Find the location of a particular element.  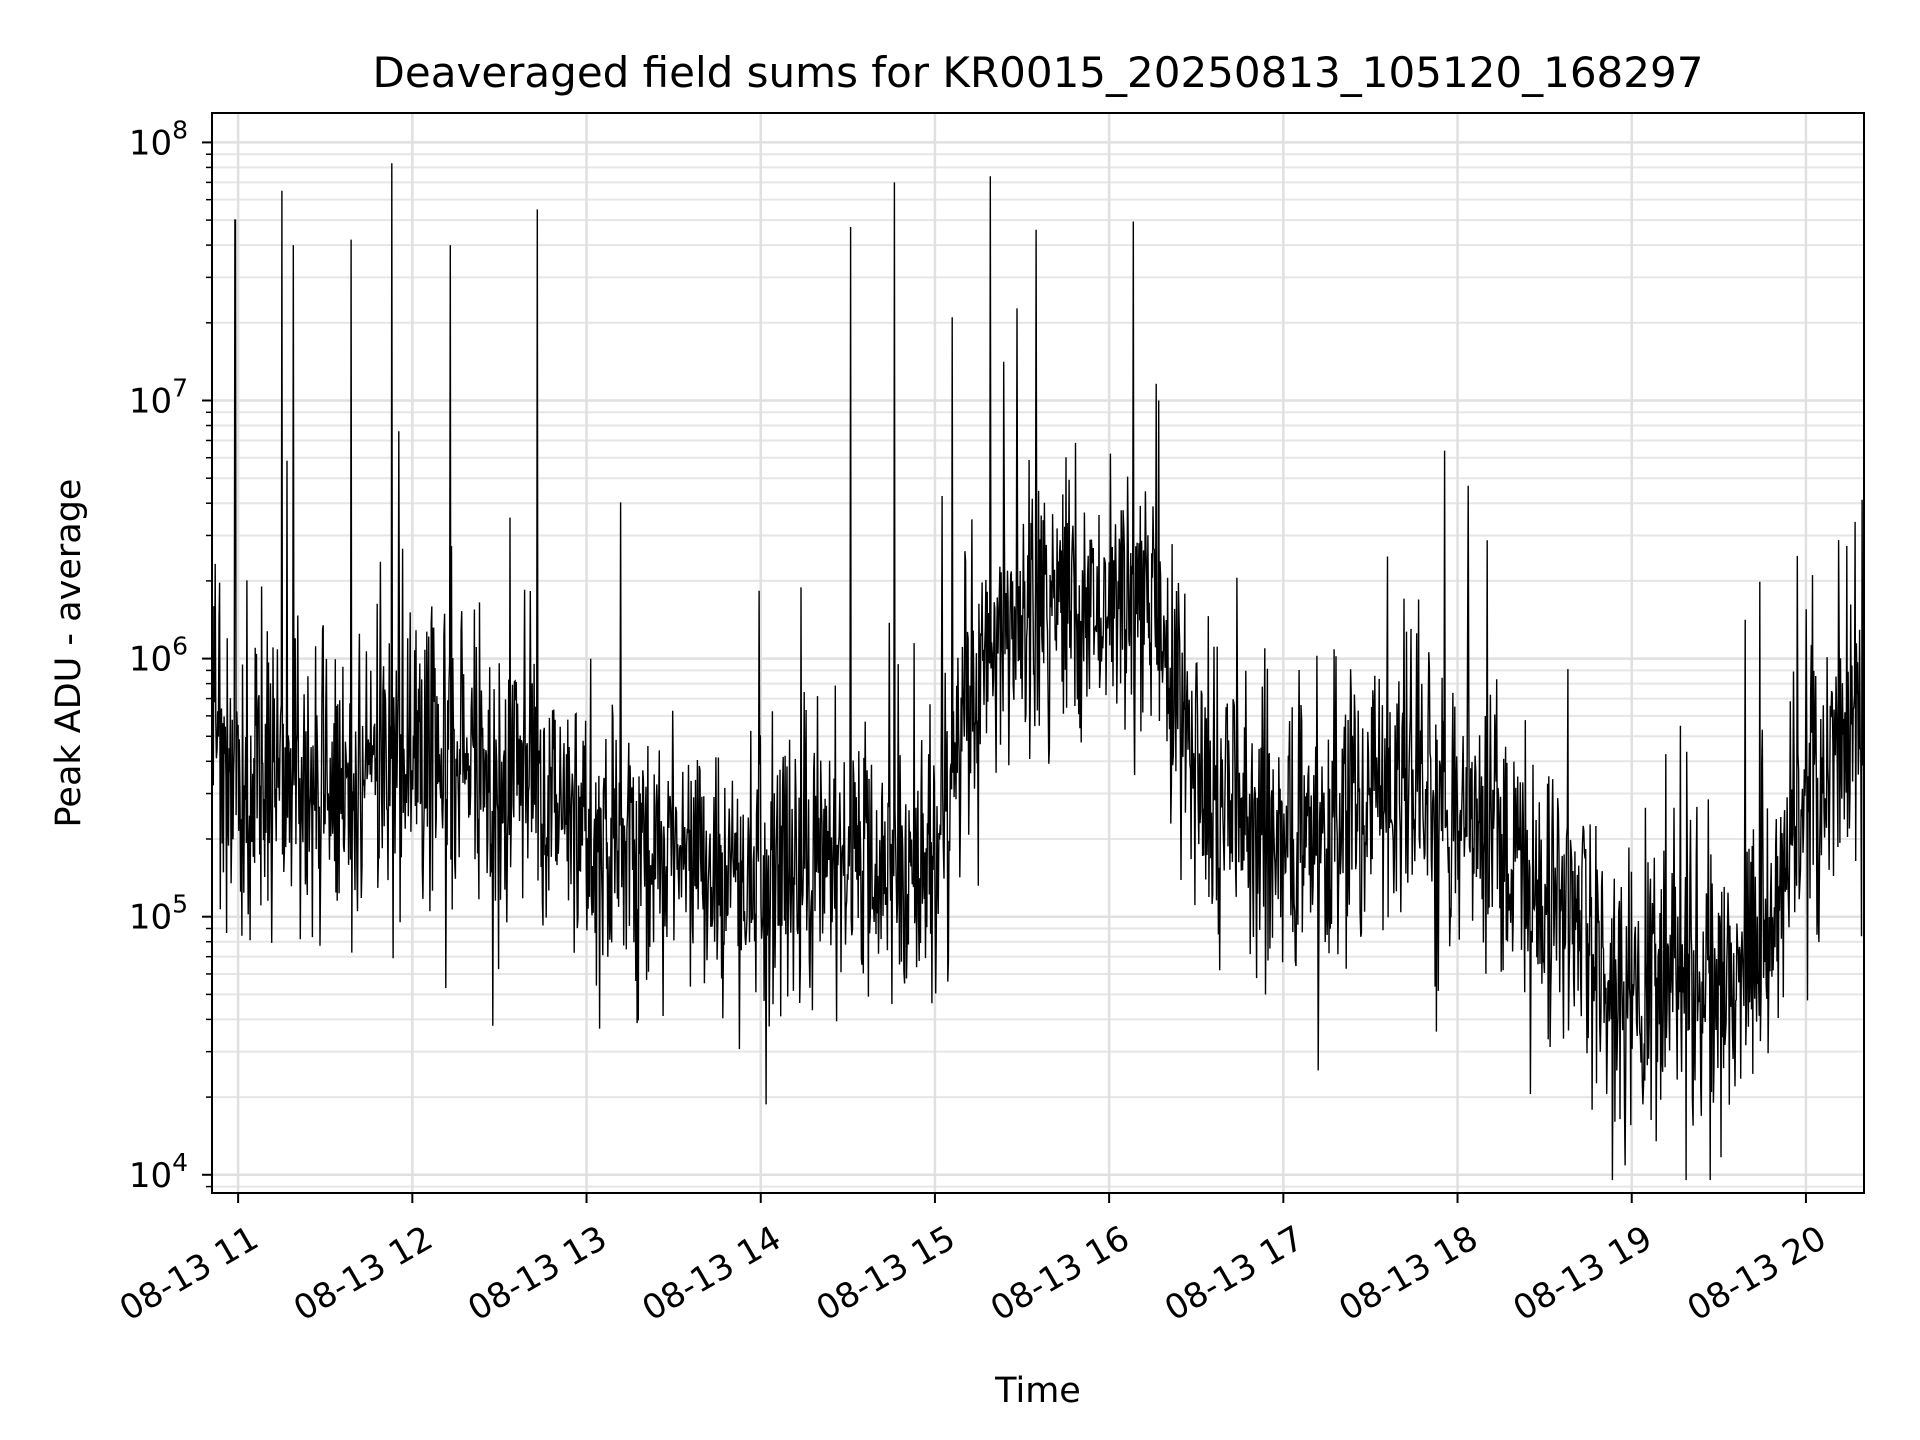

y-axis-label: Peak ADU - average is located at coordinates (69, 653).